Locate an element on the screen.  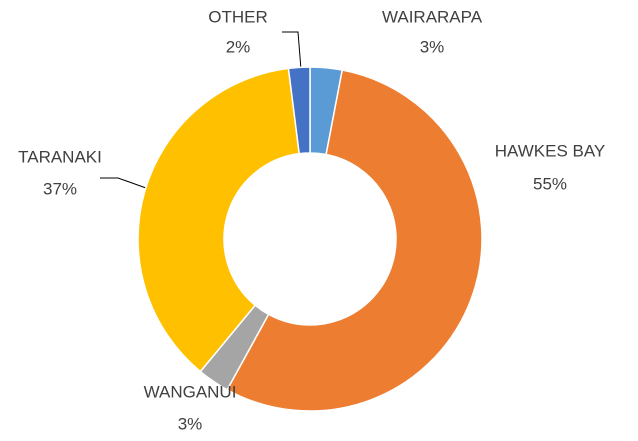
category-label: WAIRARAPA is located at coordinates (432, 16).